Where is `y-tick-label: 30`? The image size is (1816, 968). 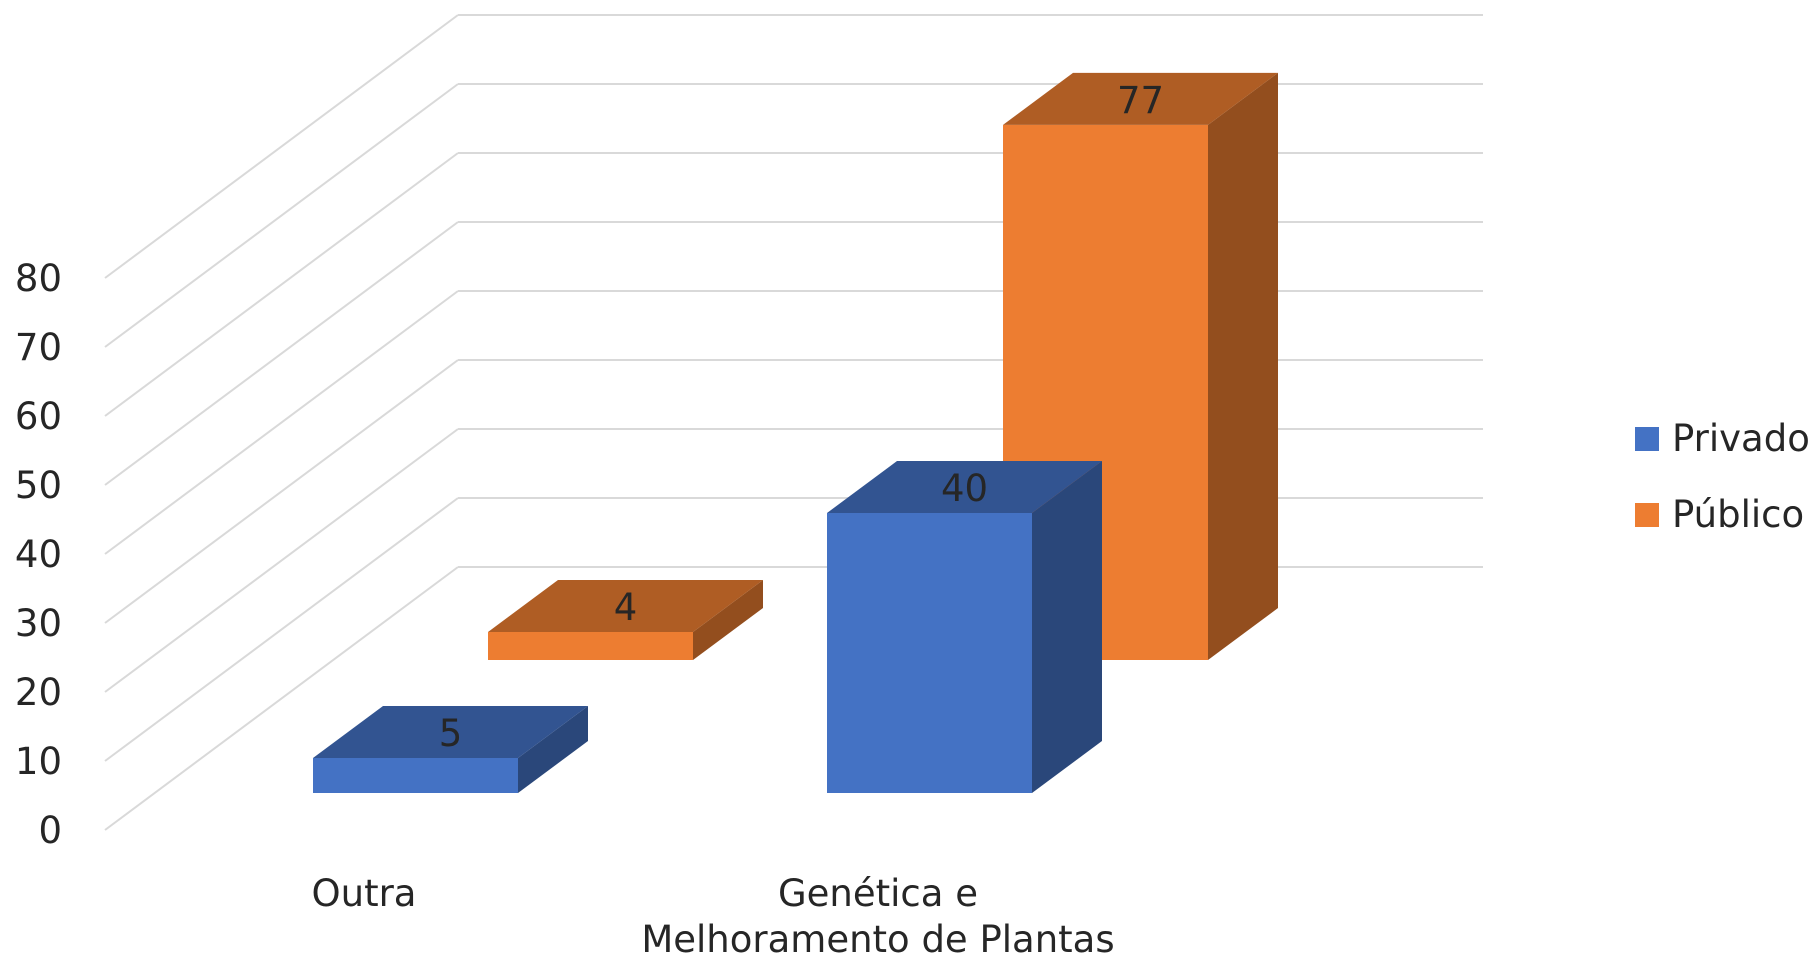
y-tick-label: 30 is located at coordinates (38, 623).